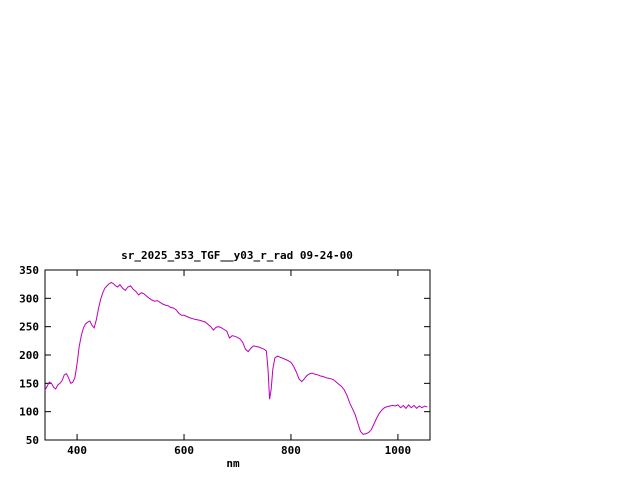 Image resolution: width=640 pixels, height=484 pixels. I want to click on y-tick-label: 150, so click(29, 383).